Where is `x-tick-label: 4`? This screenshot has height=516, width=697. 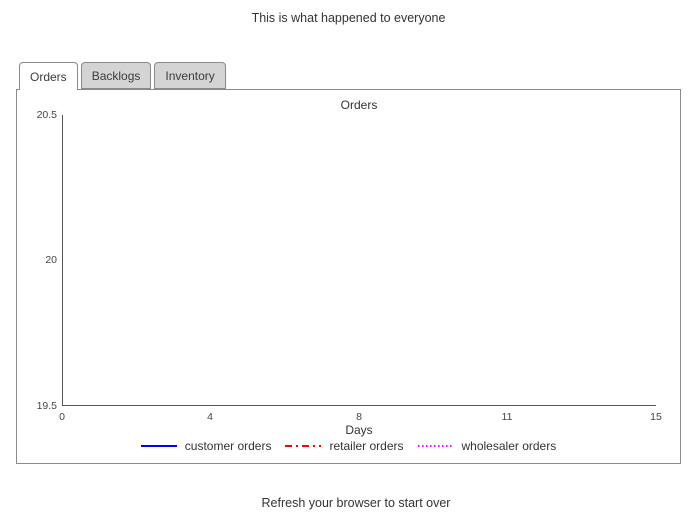
x-tick-label: 4 is located at coordinates (210, 417).